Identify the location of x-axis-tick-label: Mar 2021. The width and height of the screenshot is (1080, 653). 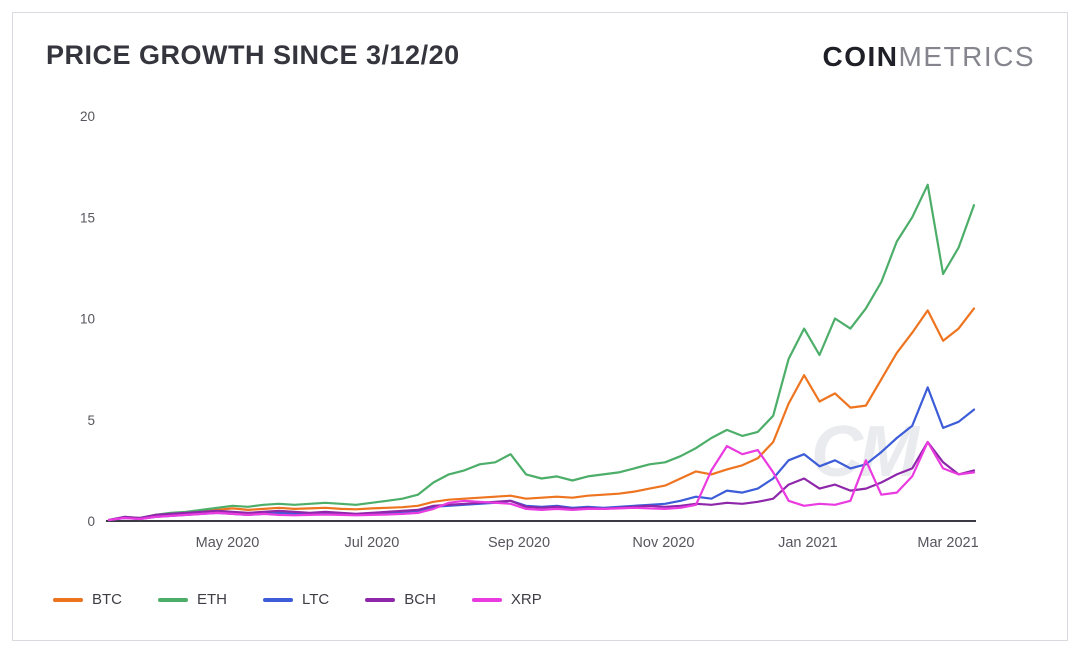
(947, 543).